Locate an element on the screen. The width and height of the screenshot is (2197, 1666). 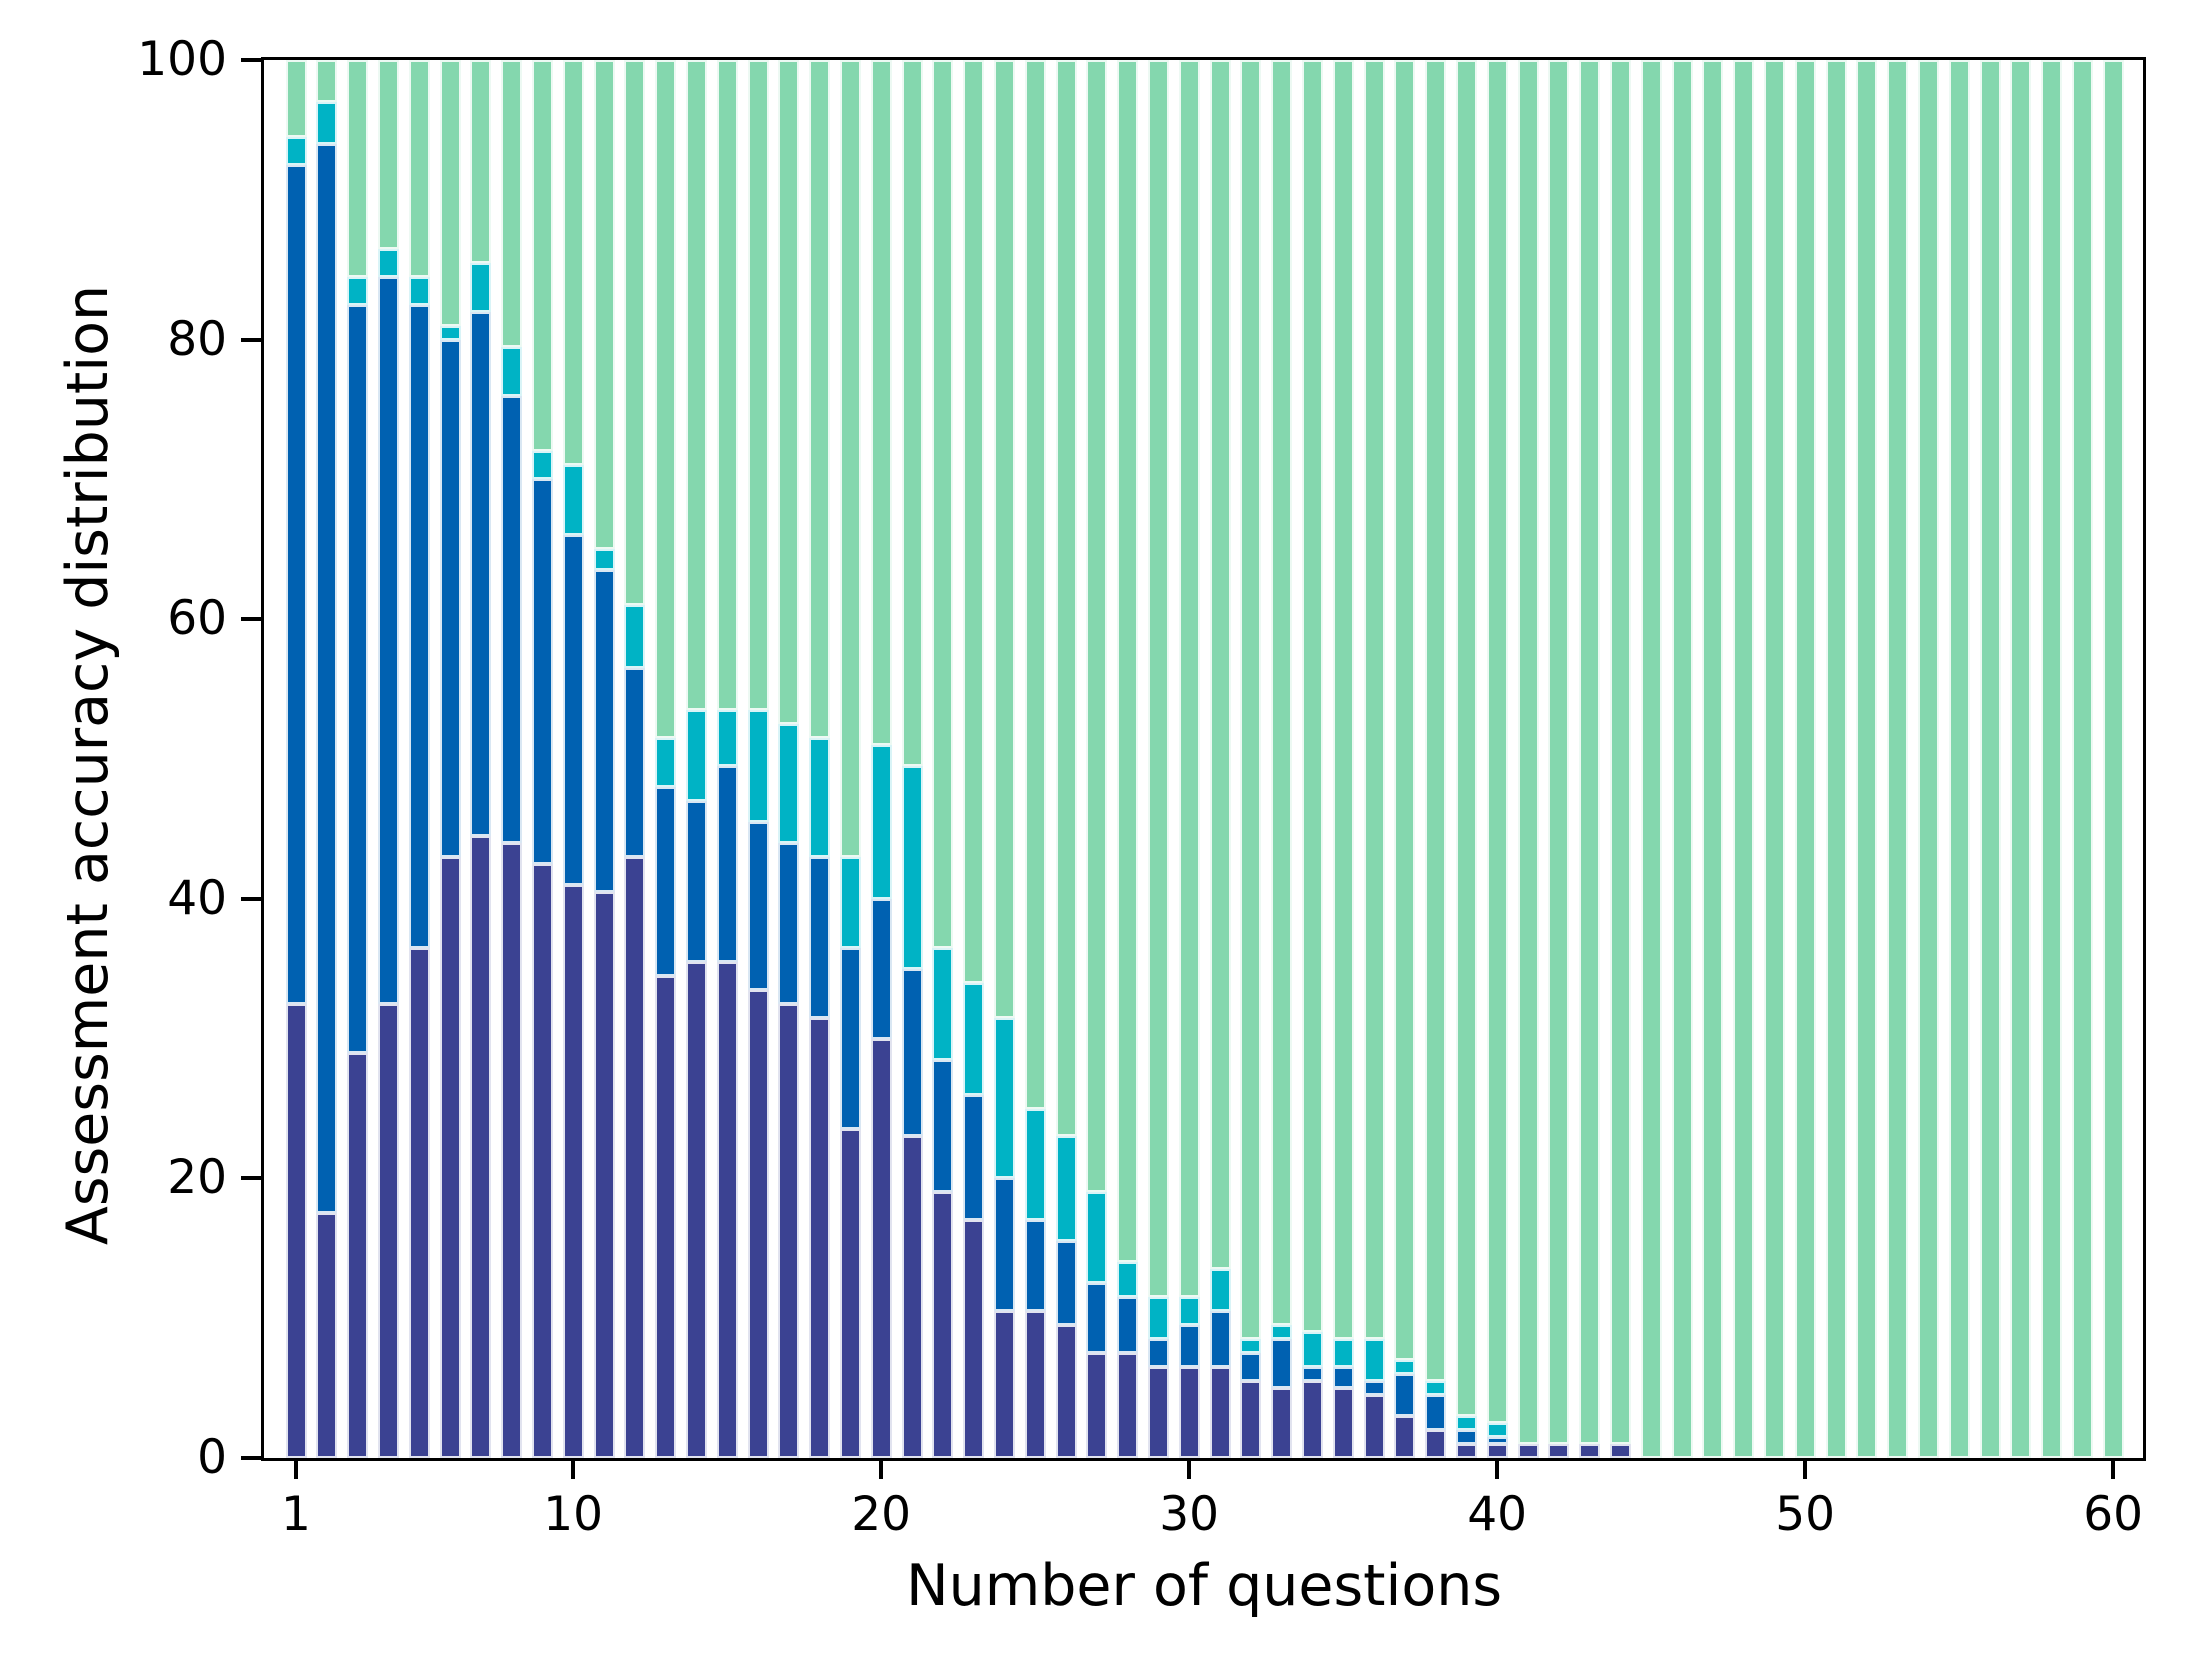
stacked-bar-q47 is located at coordinates (1713, 759).